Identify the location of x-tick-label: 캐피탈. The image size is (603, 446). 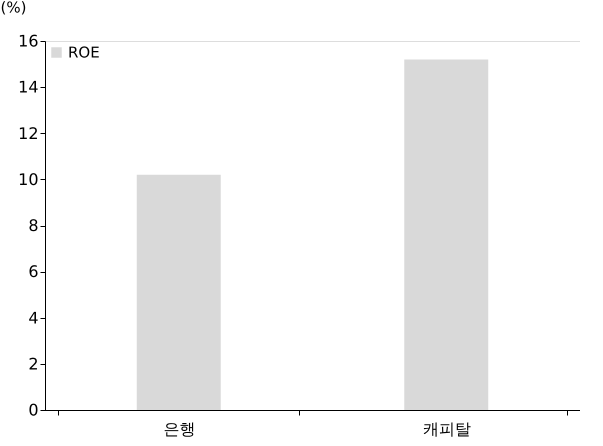
(446, 429).